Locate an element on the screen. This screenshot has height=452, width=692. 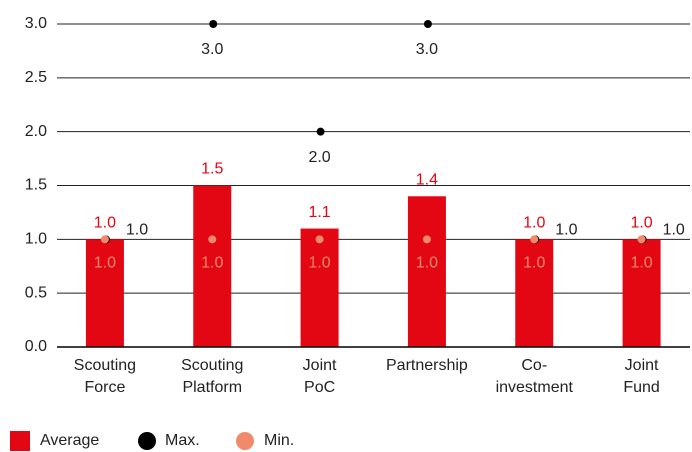
legend-label: Max. is located at coordinates (182, 440).